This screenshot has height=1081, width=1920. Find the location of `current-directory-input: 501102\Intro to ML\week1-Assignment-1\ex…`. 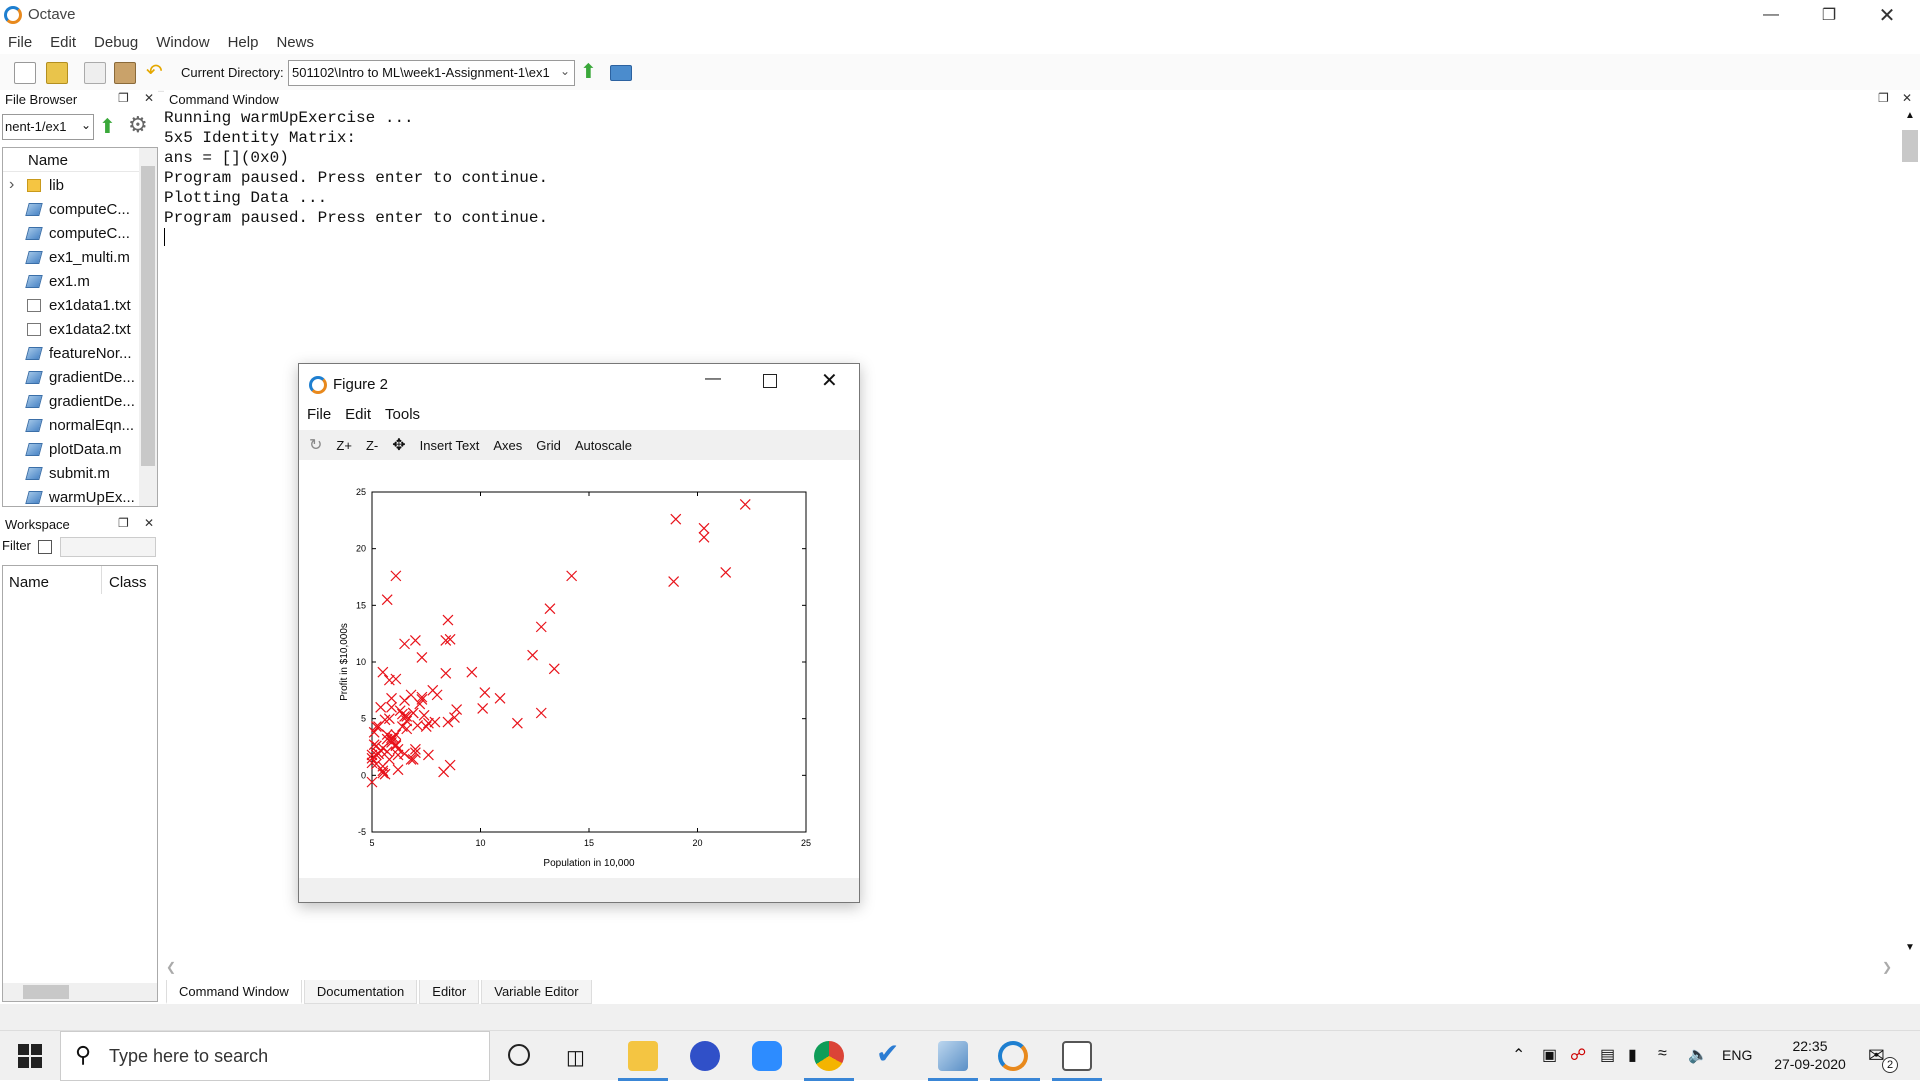

current-directory-input: 501102\Intro to ML\week1-Assignment-1\ex… is located at coordinates (431, 73).